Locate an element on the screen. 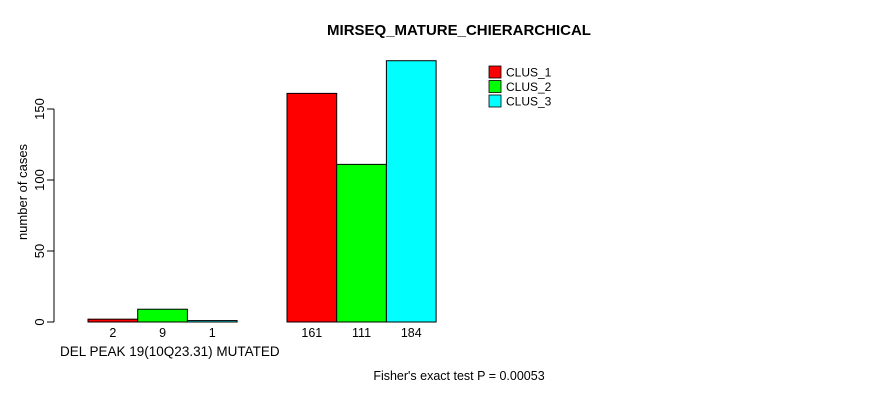 The width and height of the screenshot is (890, 400). y-axis-label: number of cases is located at coordinates (22, 191).